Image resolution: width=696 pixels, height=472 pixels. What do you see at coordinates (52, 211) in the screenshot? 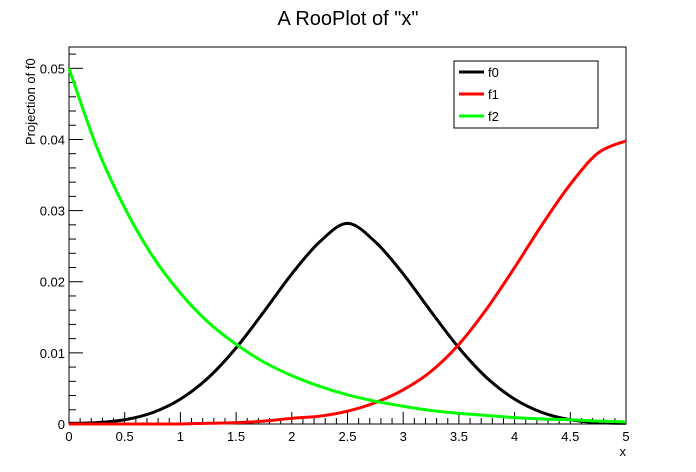
I see `y-tick-label: 0.03` at bounding box center [52, 211].